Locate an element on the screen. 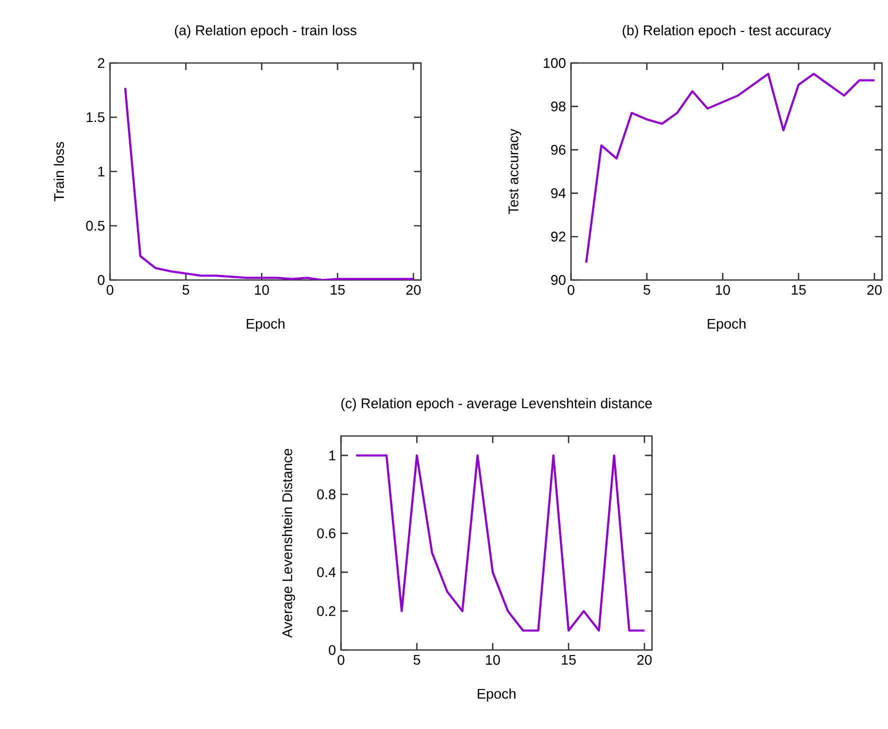 The image size is (888, 729). y-axis-title: Test accuracy is located at coordinates (515, 171).